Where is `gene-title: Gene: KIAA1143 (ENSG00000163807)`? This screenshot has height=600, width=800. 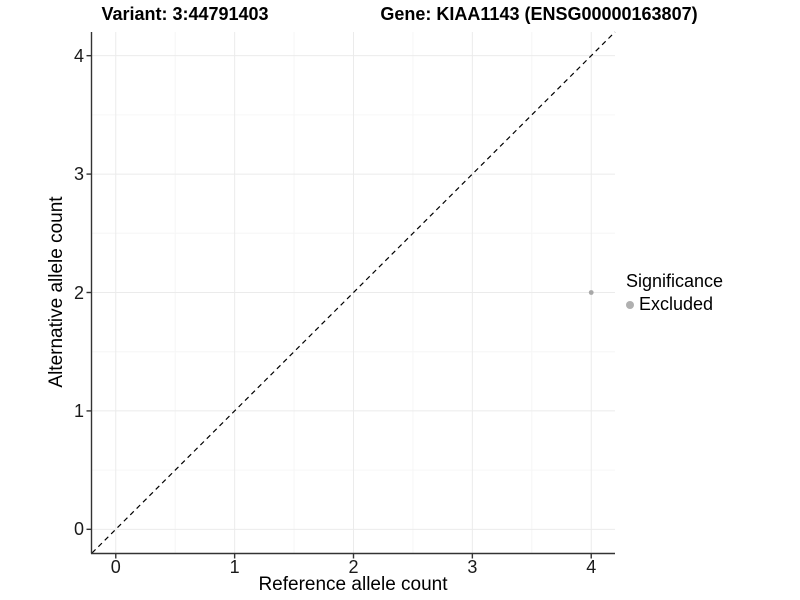
gene-title: Gene: KIAA1143 (ENSG00000163807) is located at coordinates (539, 14).